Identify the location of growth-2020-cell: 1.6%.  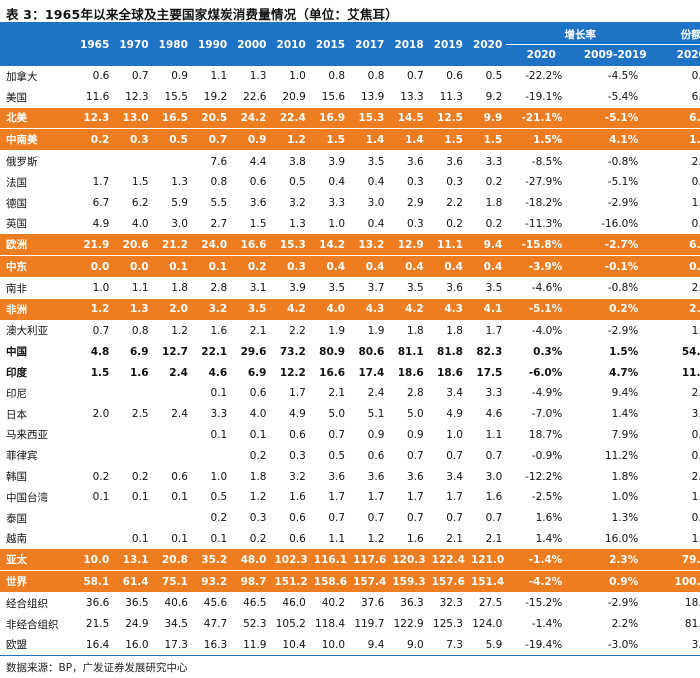
(549, 518).